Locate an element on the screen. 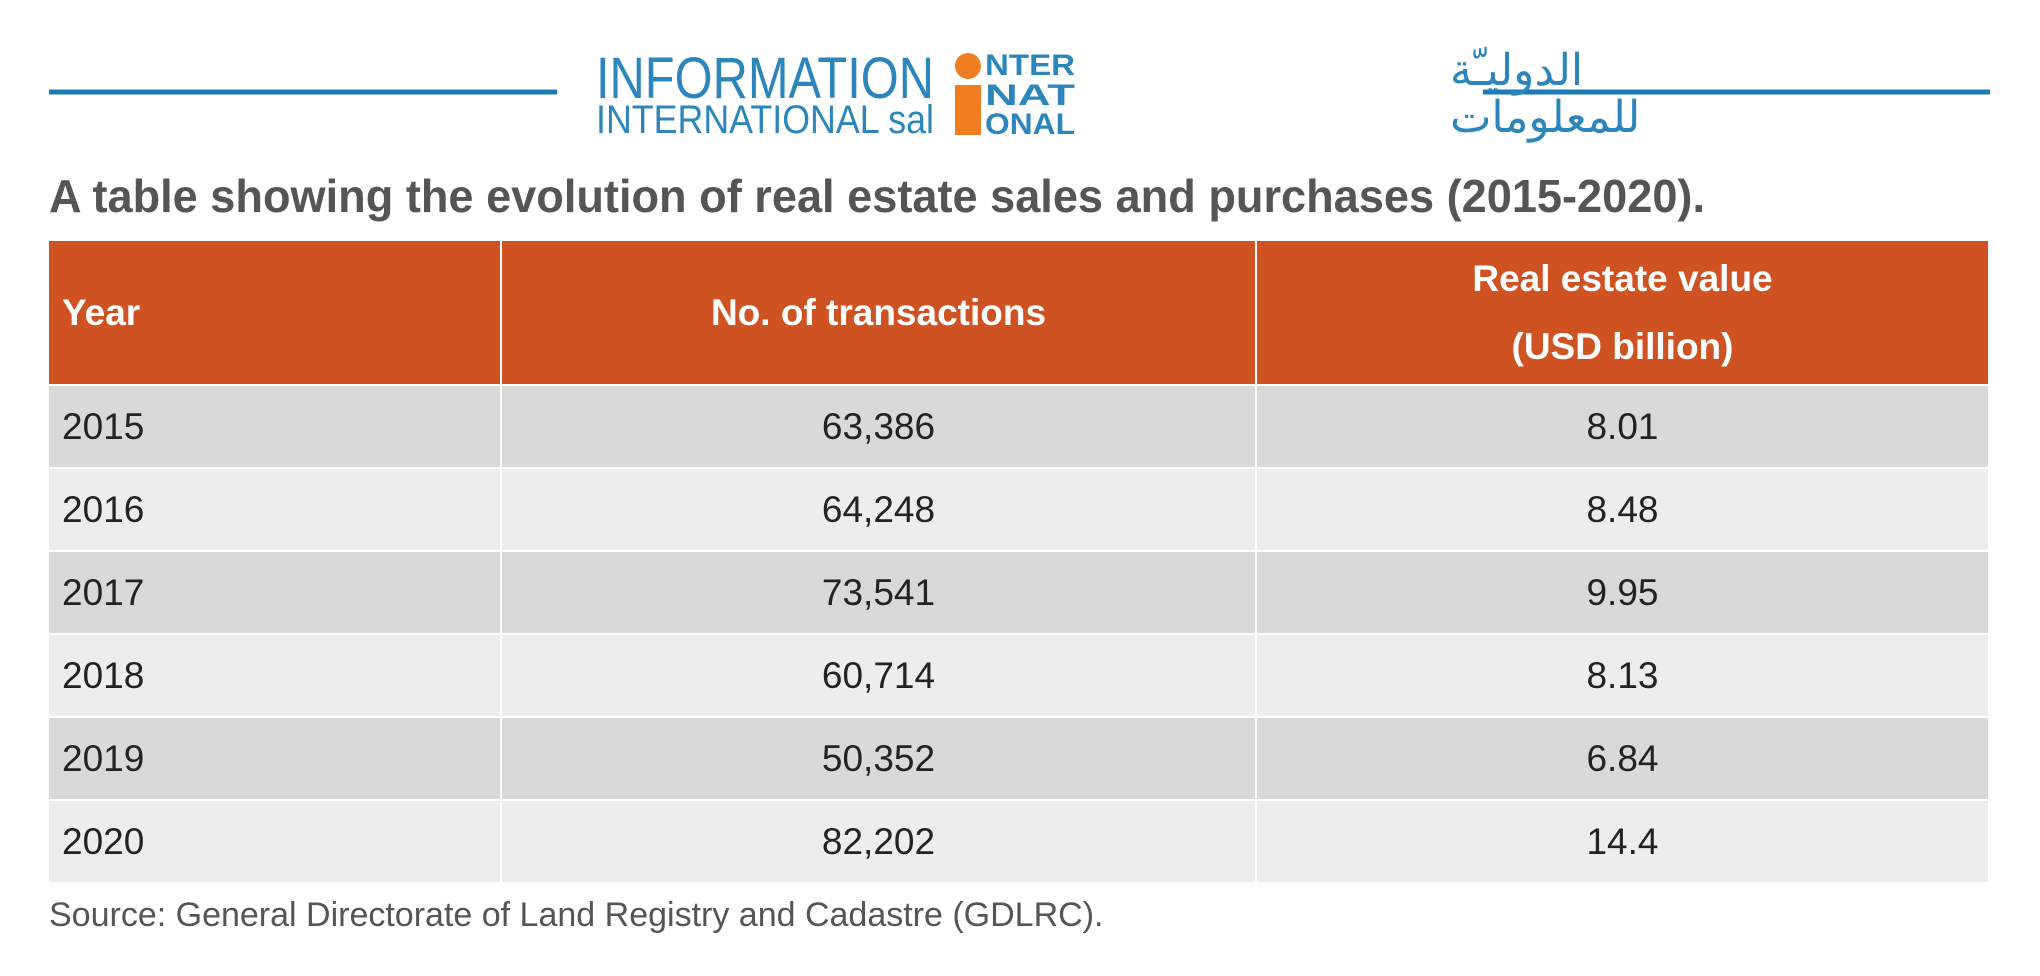  cell-text: 60,714 is located at coordinates (878, 675).